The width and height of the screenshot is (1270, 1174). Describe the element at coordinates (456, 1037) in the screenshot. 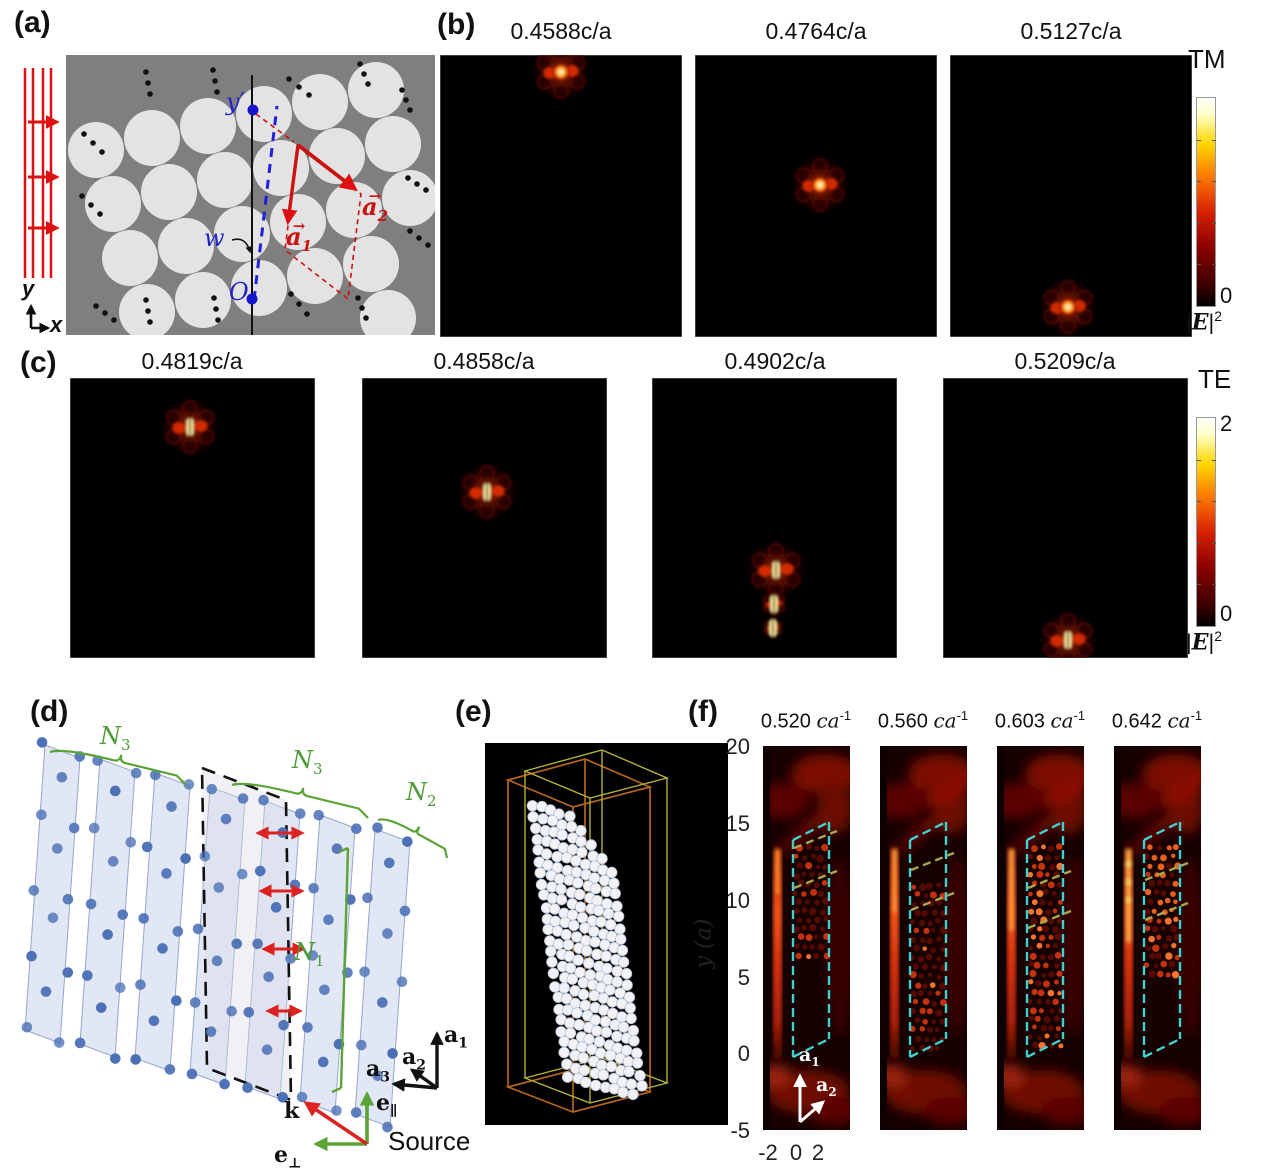

I see `a1-basis-label: a1` at that location.